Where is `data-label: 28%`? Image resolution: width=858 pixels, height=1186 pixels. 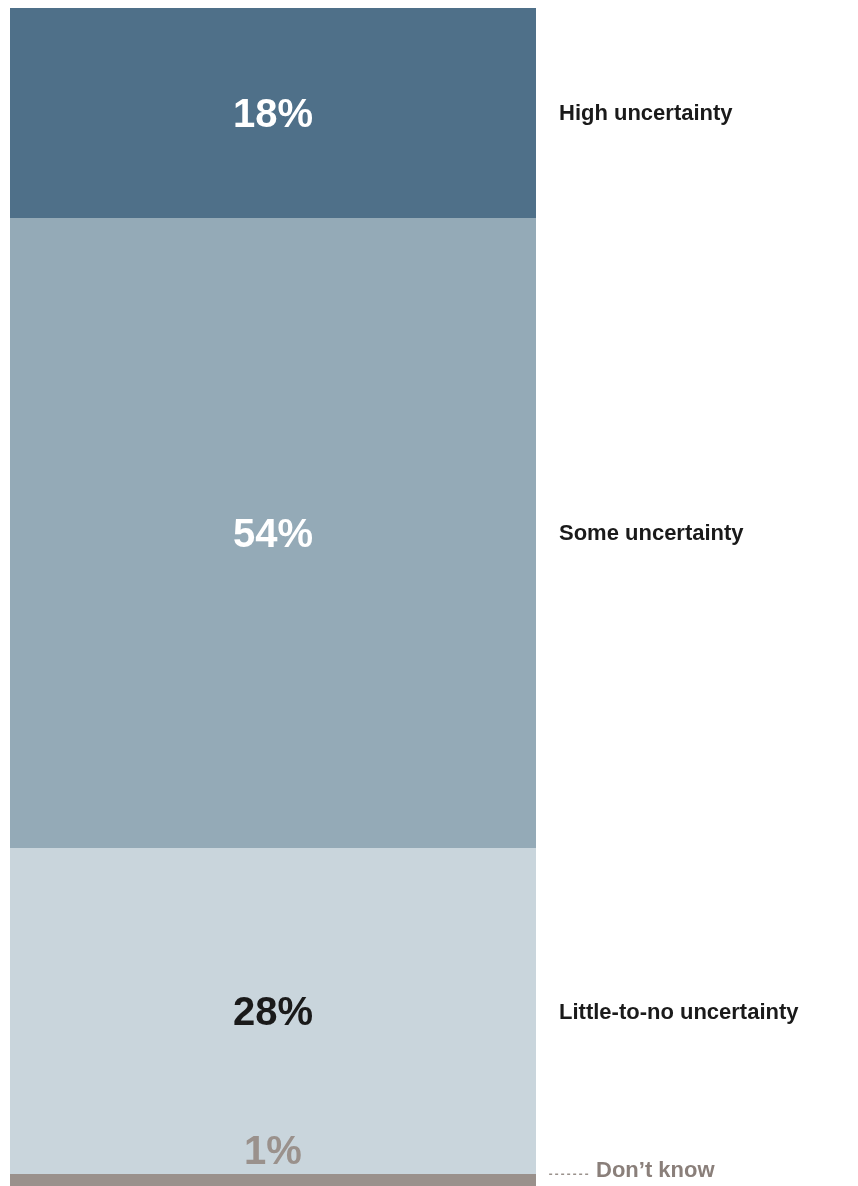
data-label: 28% is located at coordinates (273, 1011).